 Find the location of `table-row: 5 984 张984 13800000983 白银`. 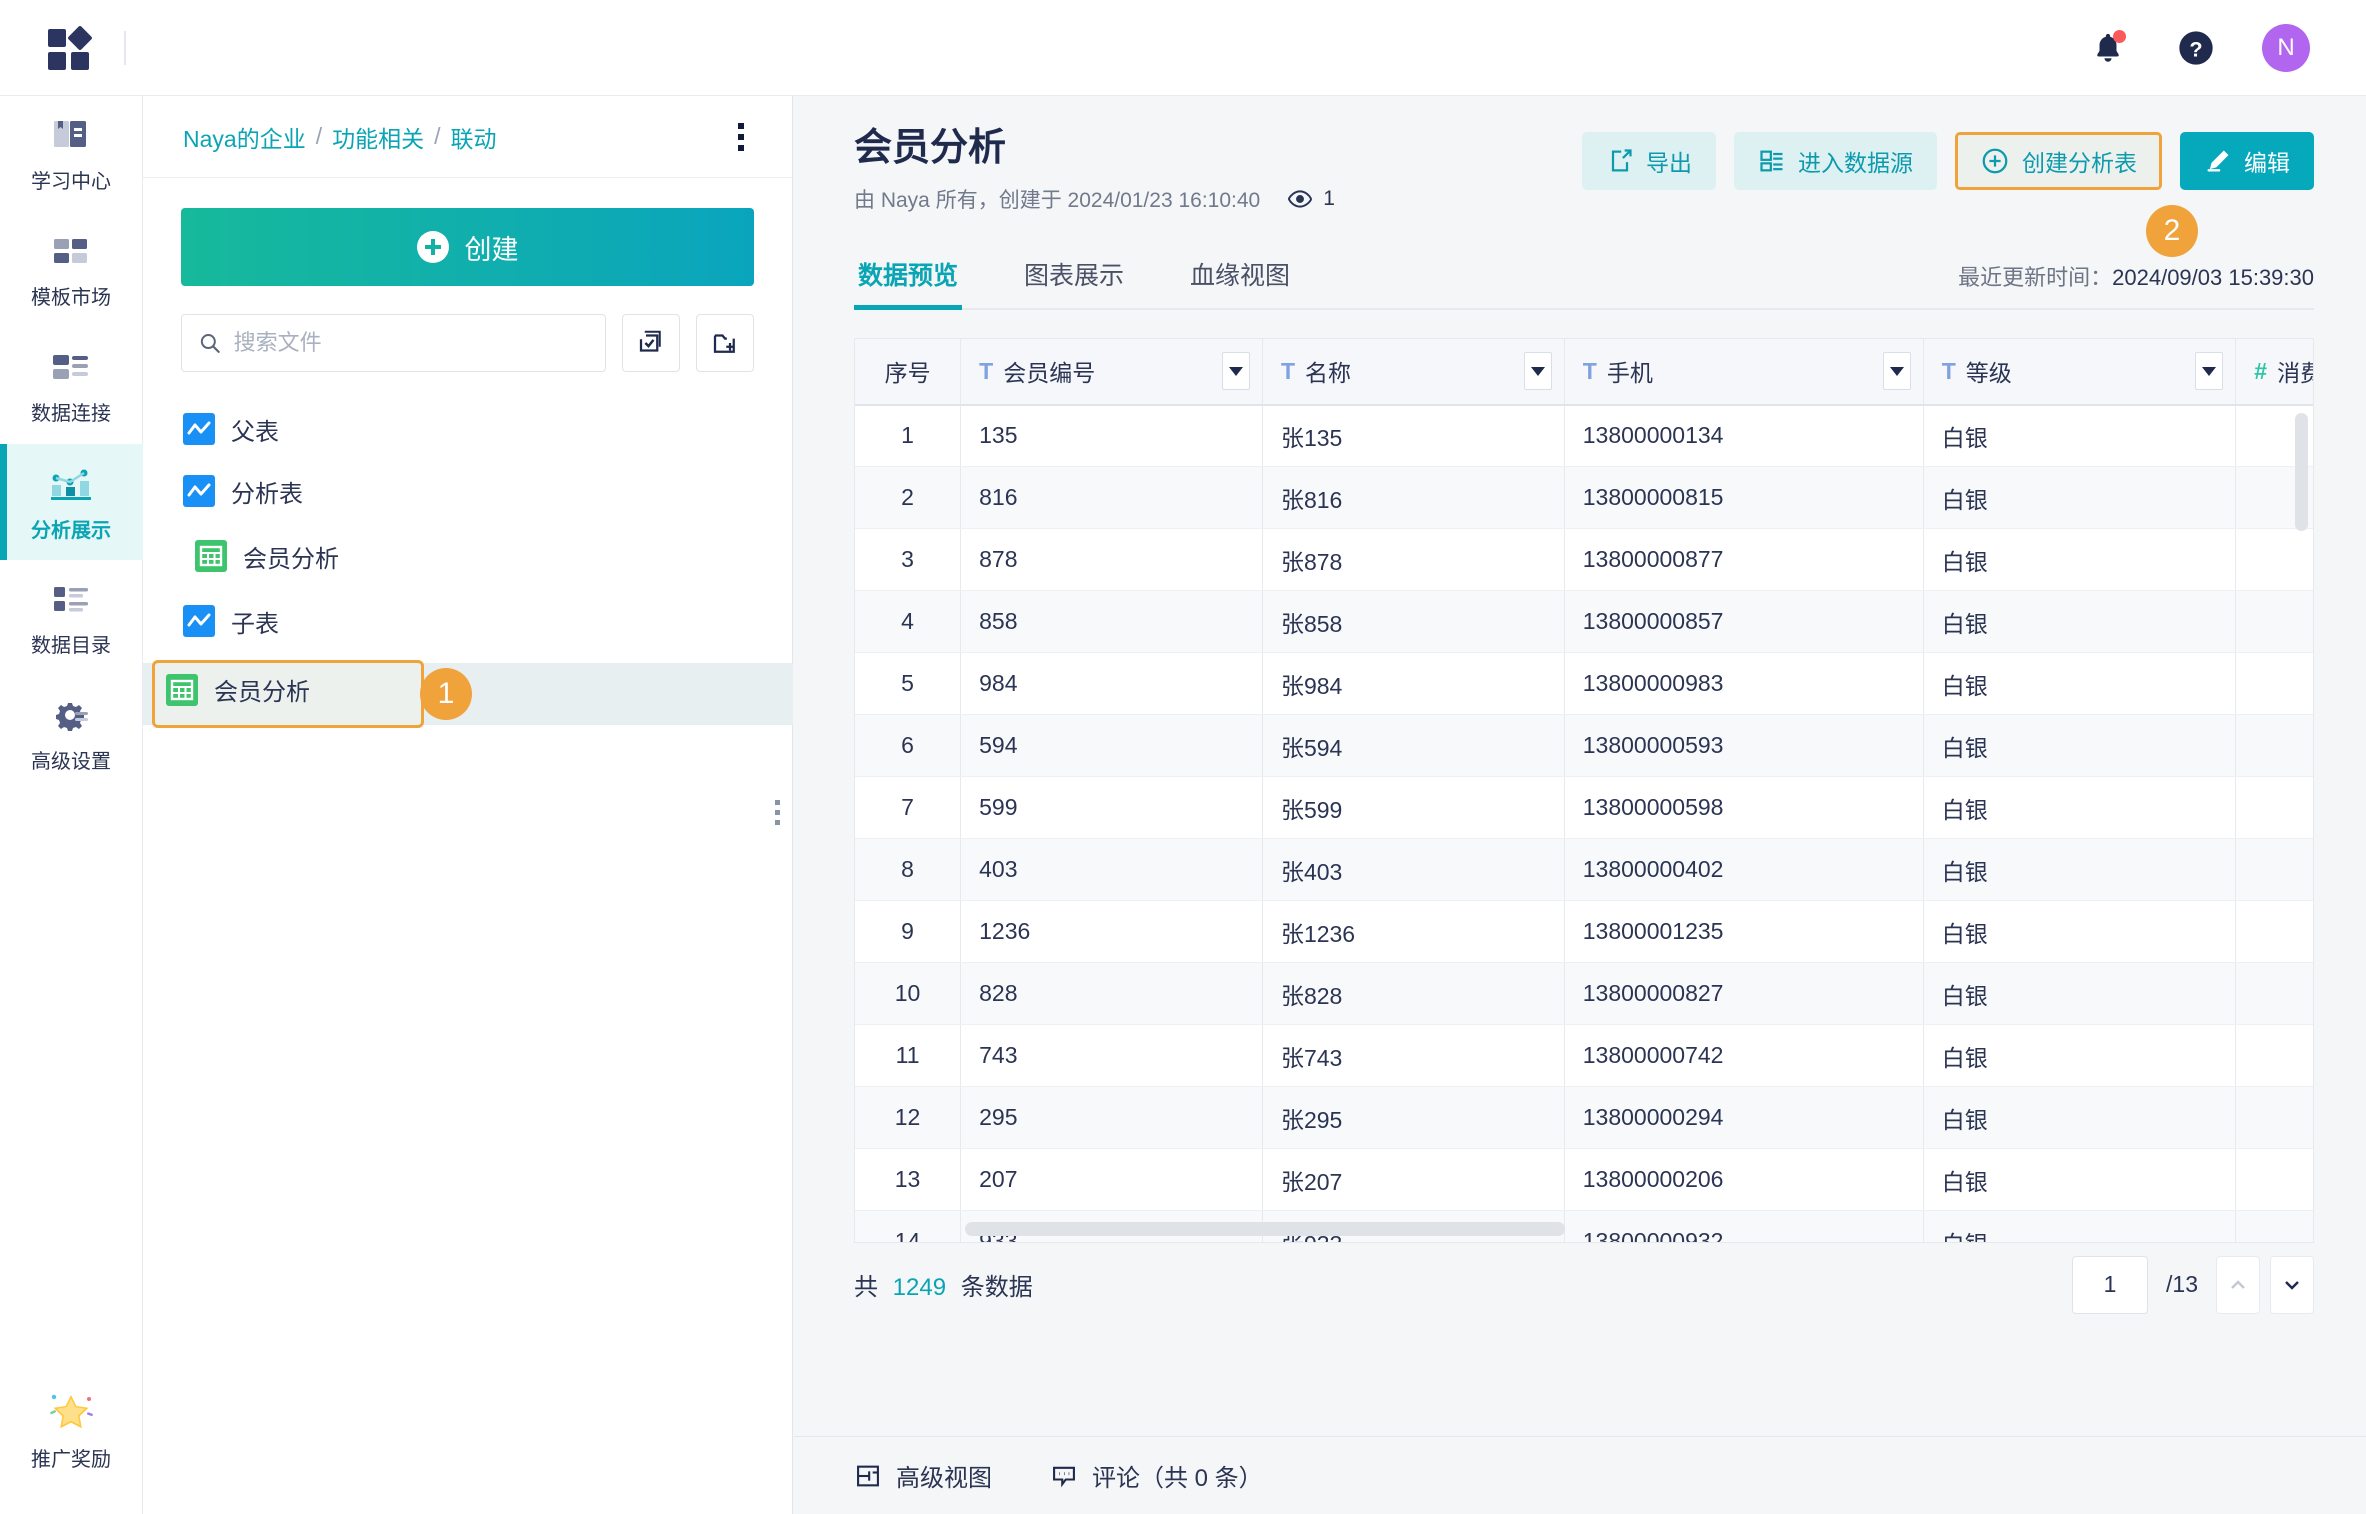

table-row: 5 984 张984 13800000983 白银 is located at coordinates (1584, 684).